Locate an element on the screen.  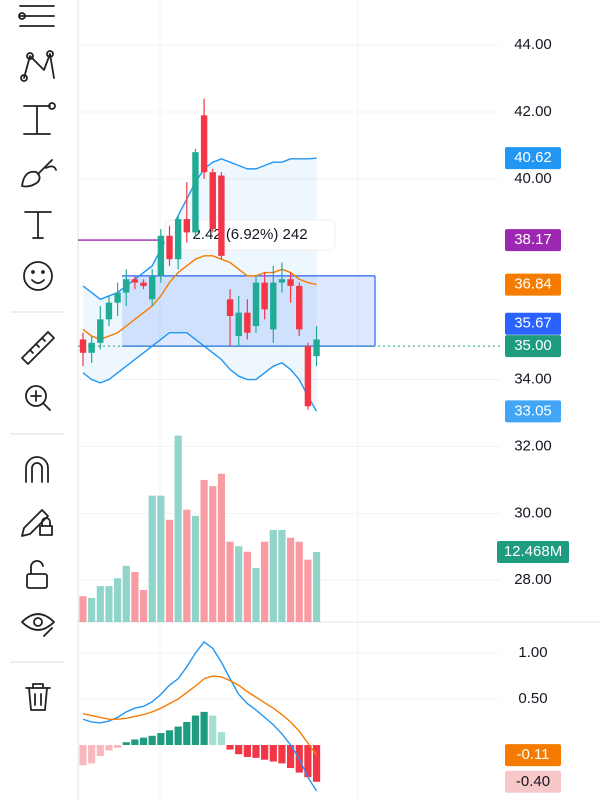
menu-tool is located at coordinates (36, 16).